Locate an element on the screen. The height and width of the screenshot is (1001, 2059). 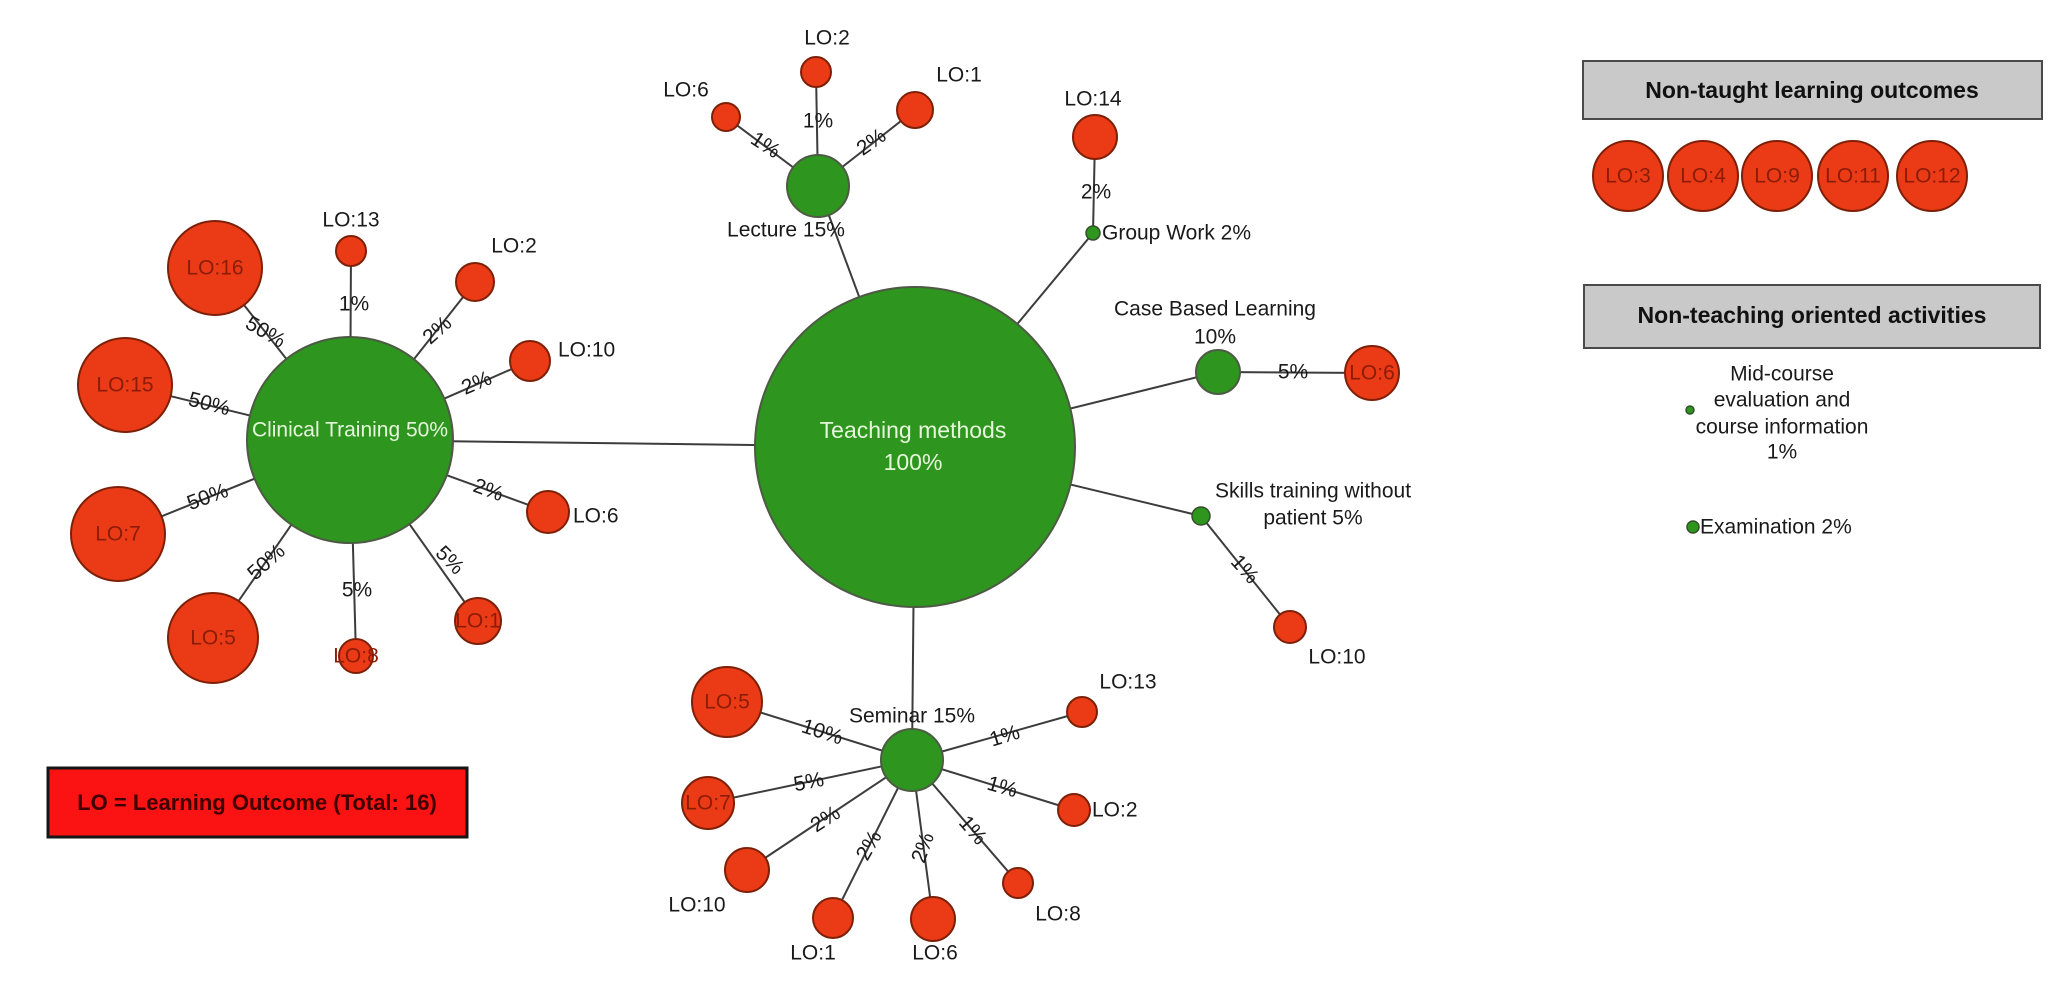
edge-pct-skills-lo10: 1% is located at coordinates (1244, 569).